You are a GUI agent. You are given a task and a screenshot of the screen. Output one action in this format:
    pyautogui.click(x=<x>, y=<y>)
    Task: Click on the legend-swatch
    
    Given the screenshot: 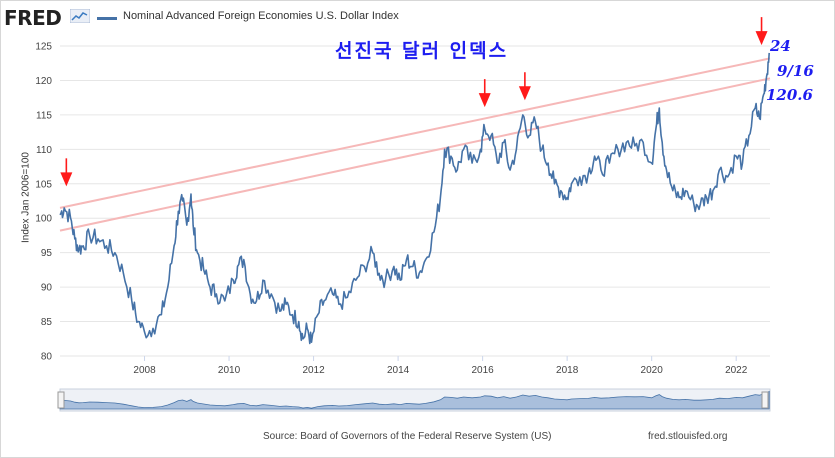 What is the action you would take?
    pyautogui.click(x=107, y=18)
    